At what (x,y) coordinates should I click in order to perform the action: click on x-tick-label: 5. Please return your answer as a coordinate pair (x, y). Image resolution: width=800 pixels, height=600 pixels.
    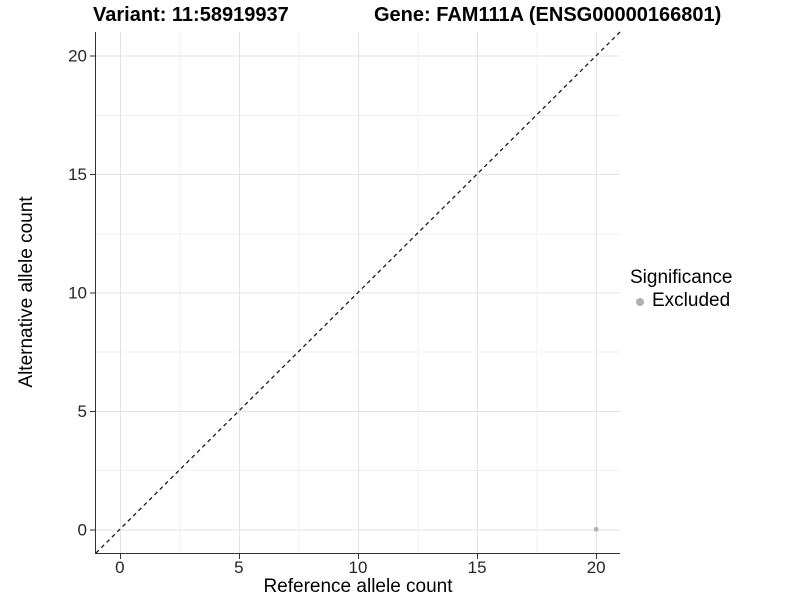
    Looking at the image, I should click on (238, 567).